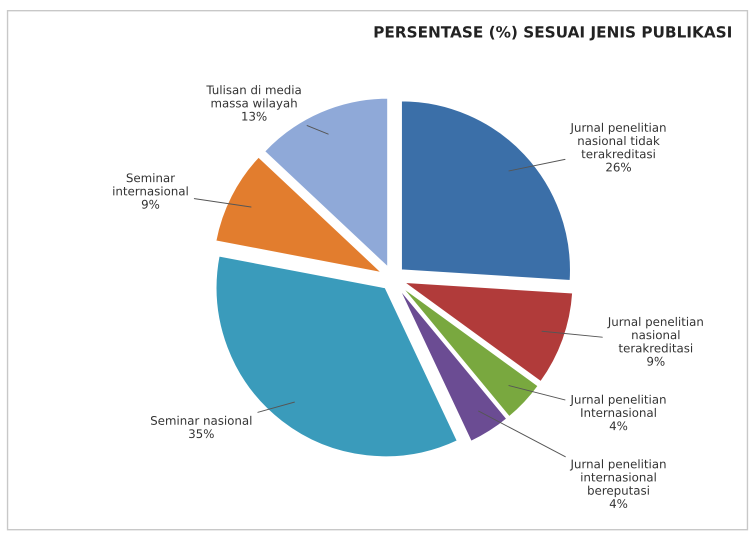 The width and height of the screenshot is (755, 535). Describe the element at coordinates (618, 167) in the screenshot. I see `data-label: 26%` at that location.